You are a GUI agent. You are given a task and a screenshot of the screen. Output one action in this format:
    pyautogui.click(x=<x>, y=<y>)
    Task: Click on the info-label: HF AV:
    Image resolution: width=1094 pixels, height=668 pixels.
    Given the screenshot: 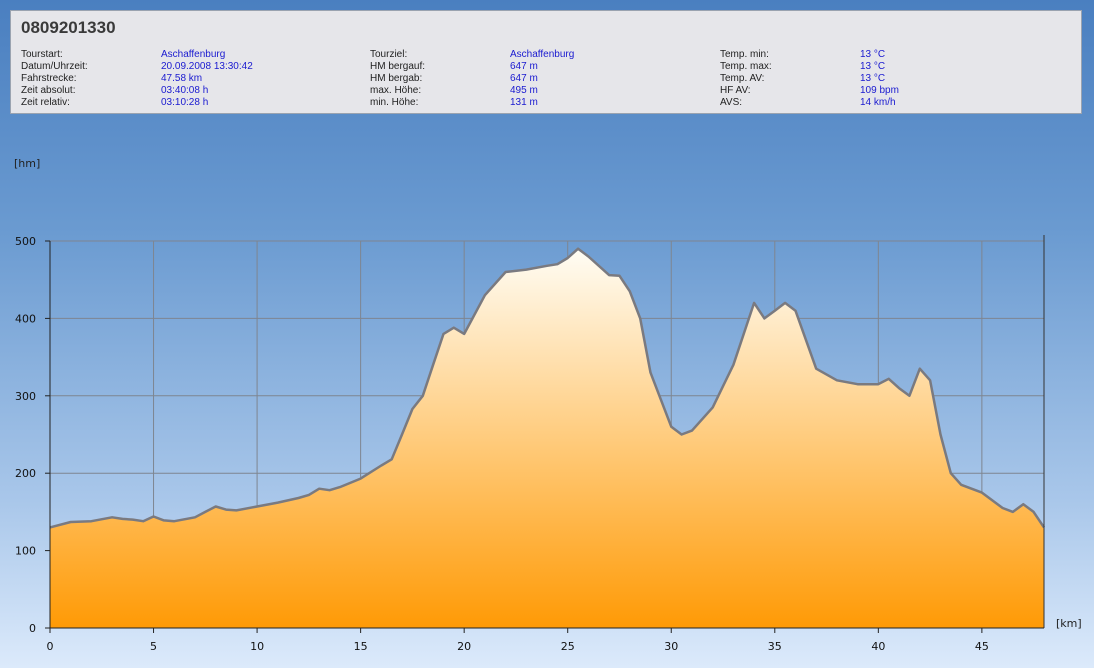 What is the action you would take?
    pyautogui.click(x=735, y=90)
    